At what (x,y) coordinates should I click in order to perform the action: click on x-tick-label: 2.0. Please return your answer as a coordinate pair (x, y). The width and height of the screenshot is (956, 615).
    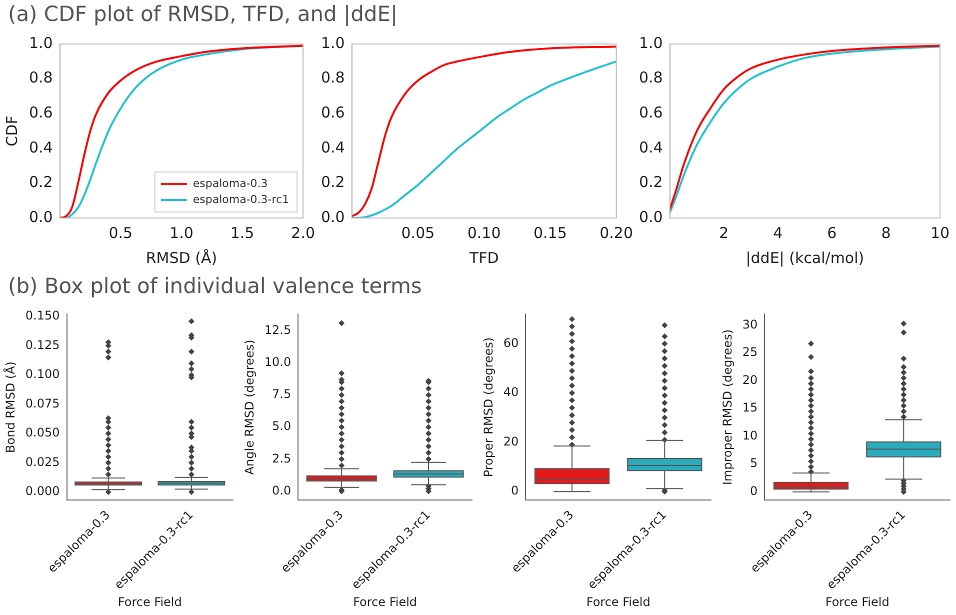
    Looking at the image, I should click on (303, 233).